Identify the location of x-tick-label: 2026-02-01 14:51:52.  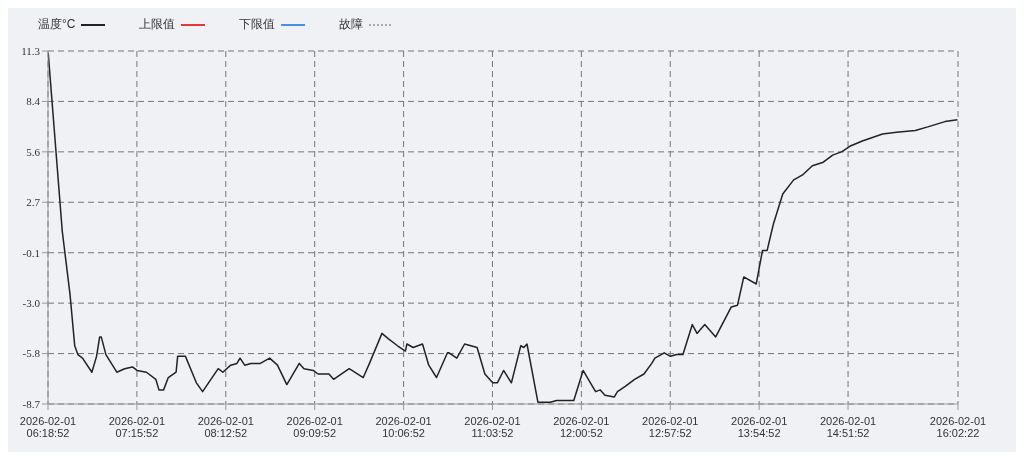
(848, 427).